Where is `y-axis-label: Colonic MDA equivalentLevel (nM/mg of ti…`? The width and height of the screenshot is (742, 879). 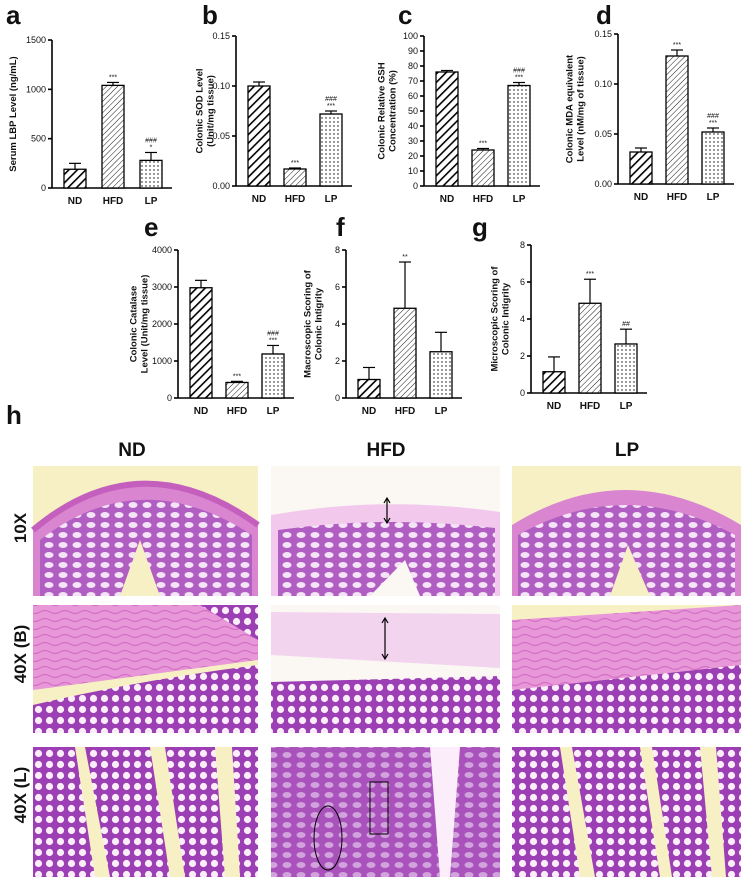 y-axis-label: Colonic MDA equivalentLevel (nM/mg of ti… is located at coordinates (576, 108).